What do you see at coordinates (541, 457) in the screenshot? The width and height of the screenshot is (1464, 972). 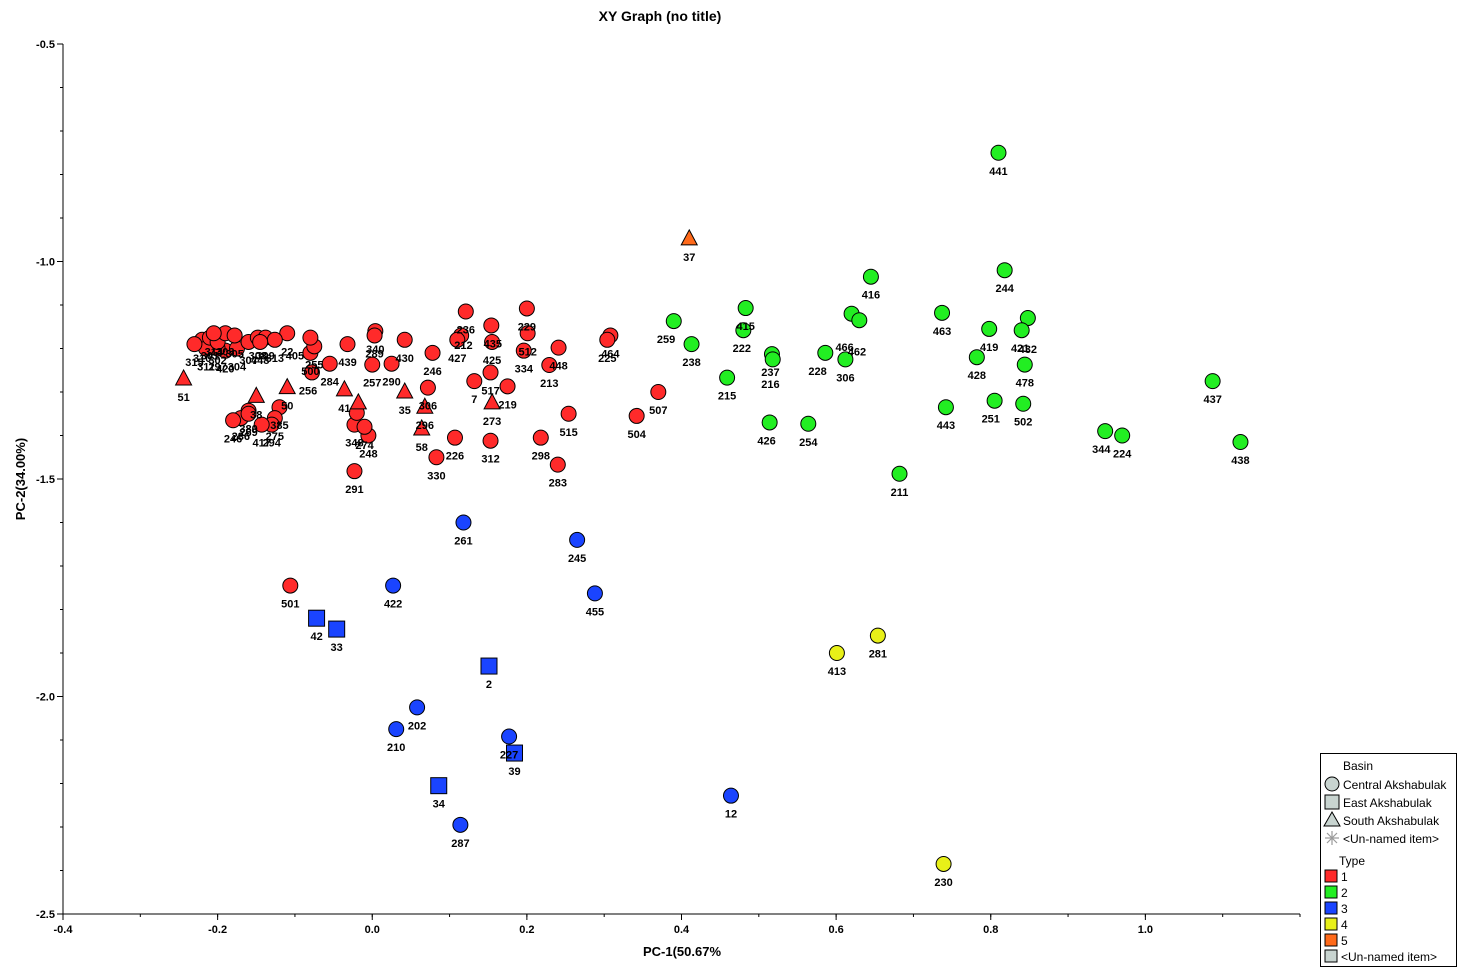 I see `point-label: 298` at bounding box center [541, 457].